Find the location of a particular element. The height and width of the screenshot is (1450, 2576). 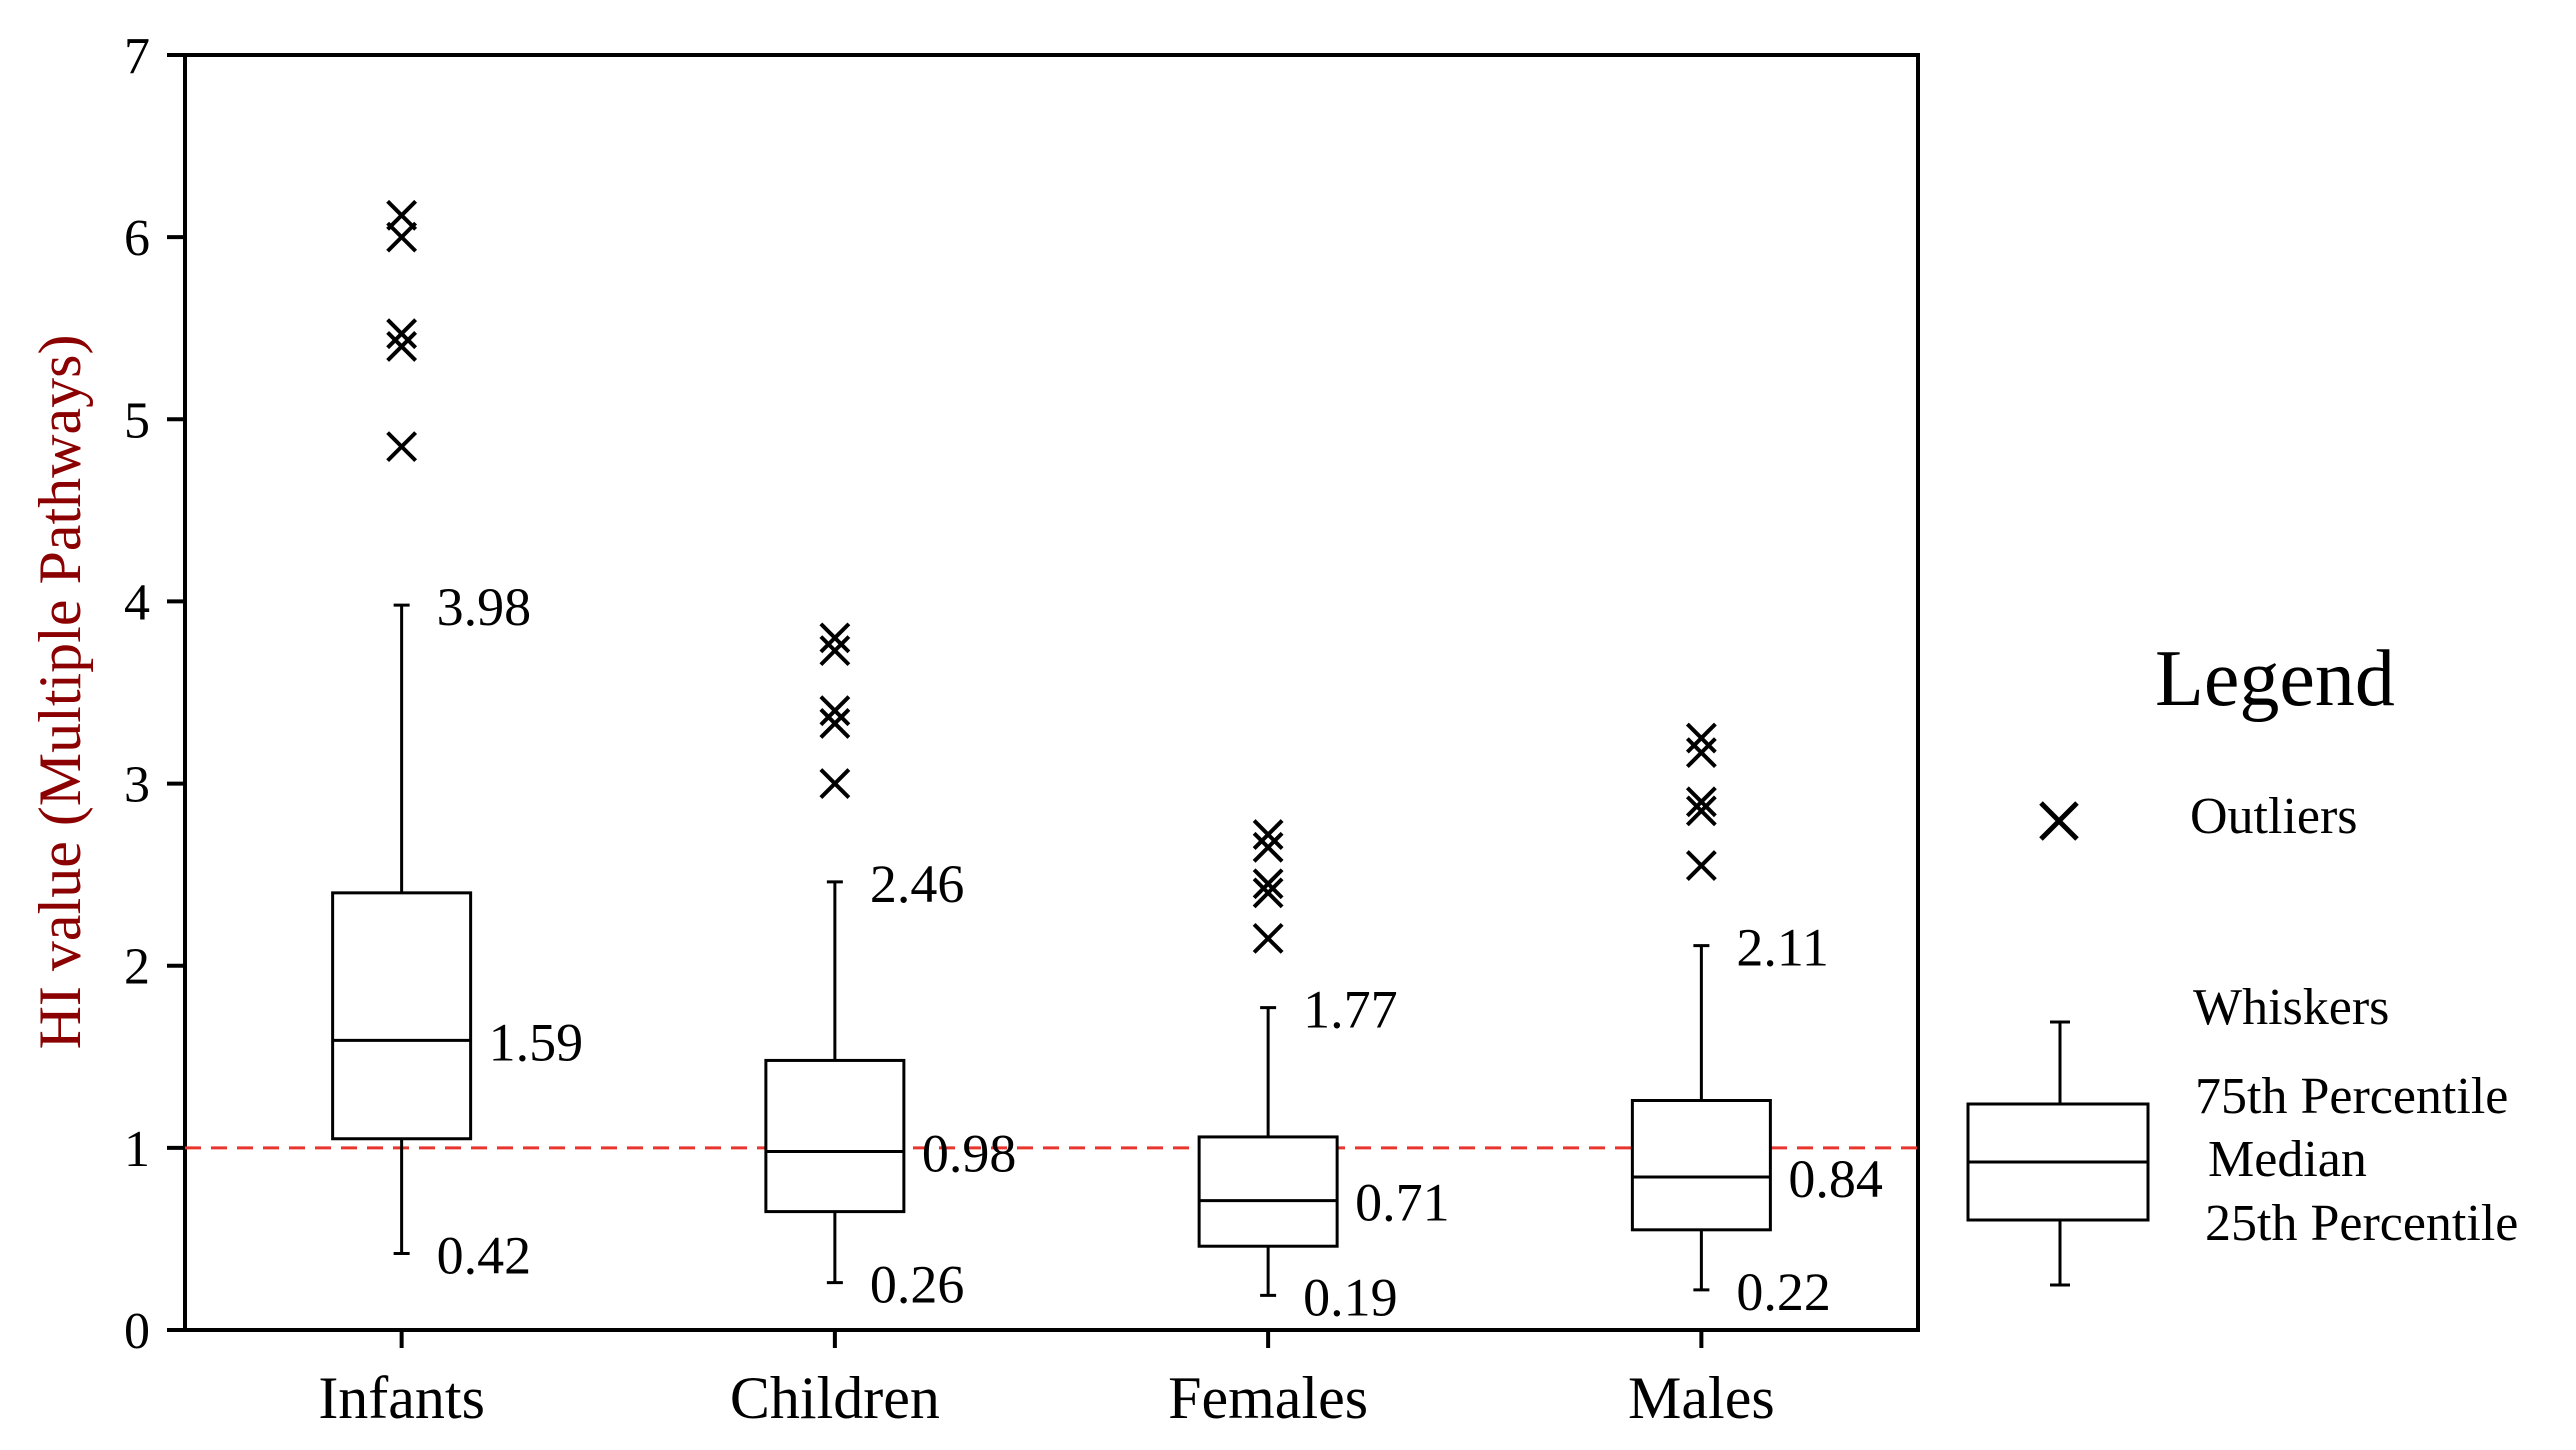

y-tick-label: 0 is located at coordinates (137, 1331).